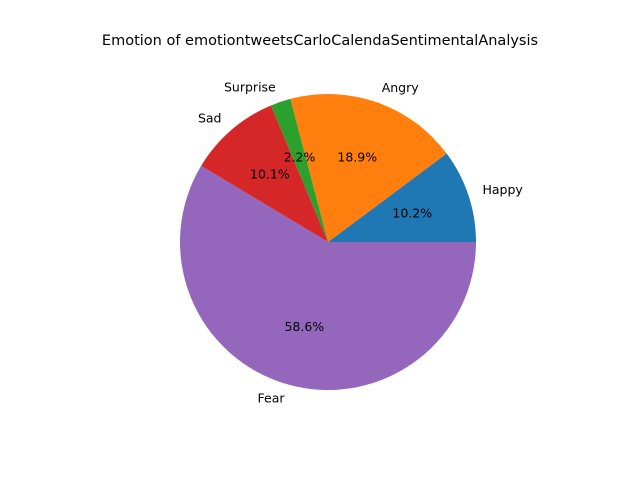  I want to click on slice-label-sad: Sad, so click(210, 117).